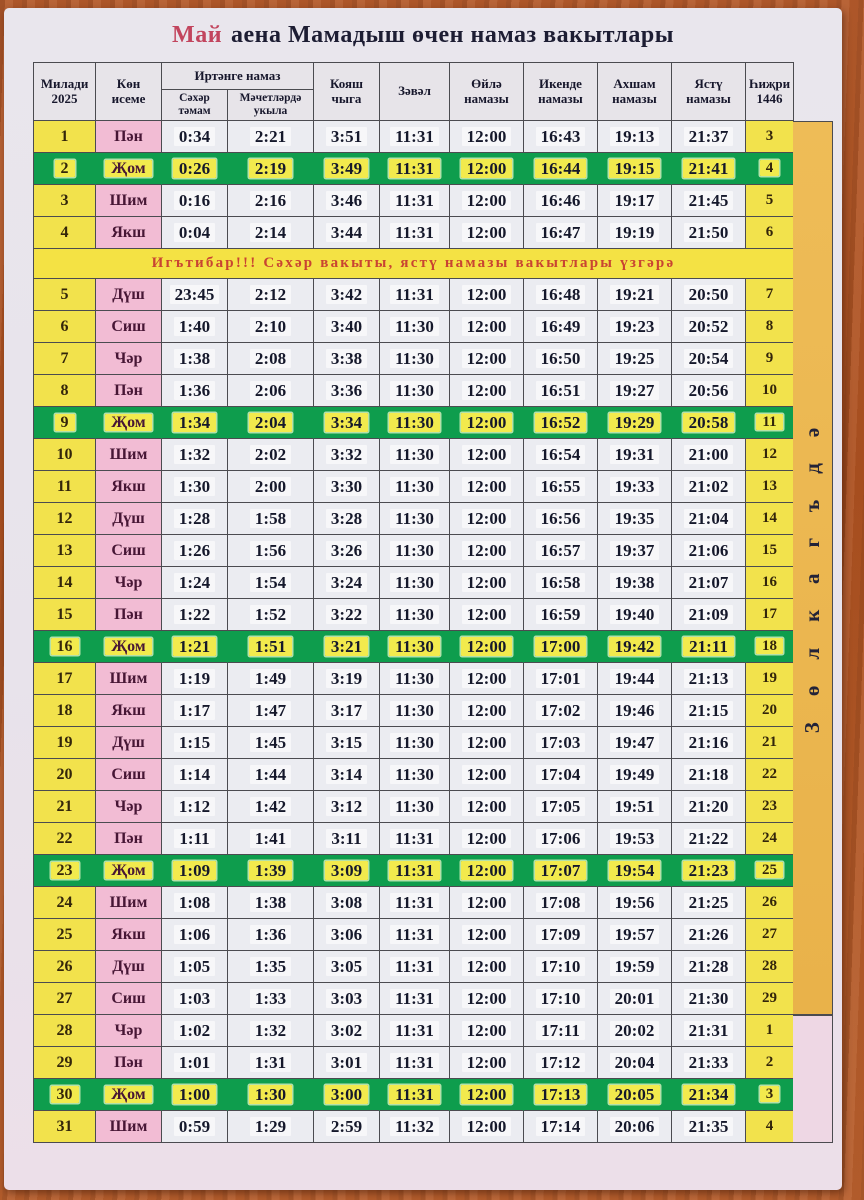 The width and height of the screenshot is (864, 1200). I want to click on time-cell: 1:47, so click(271, 711).